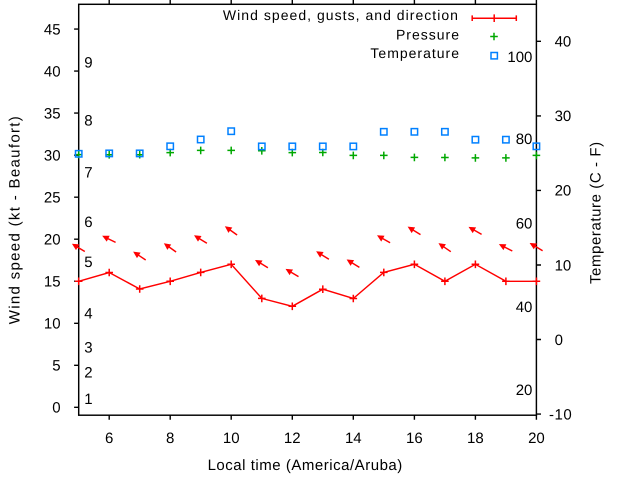 This screenshot has width=640, height=480. Describe the element at coordinates (428, 35) in the screenshot. I see `svg-text: Pressure` at that location.